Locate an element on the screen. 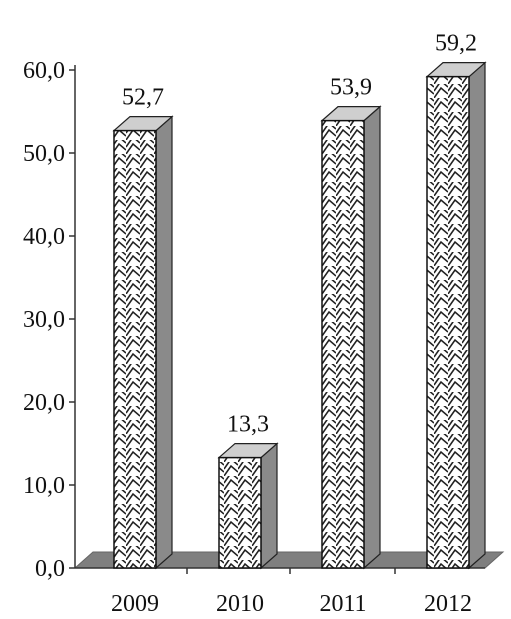  bar-2012 is located at coordinates (456, 315).